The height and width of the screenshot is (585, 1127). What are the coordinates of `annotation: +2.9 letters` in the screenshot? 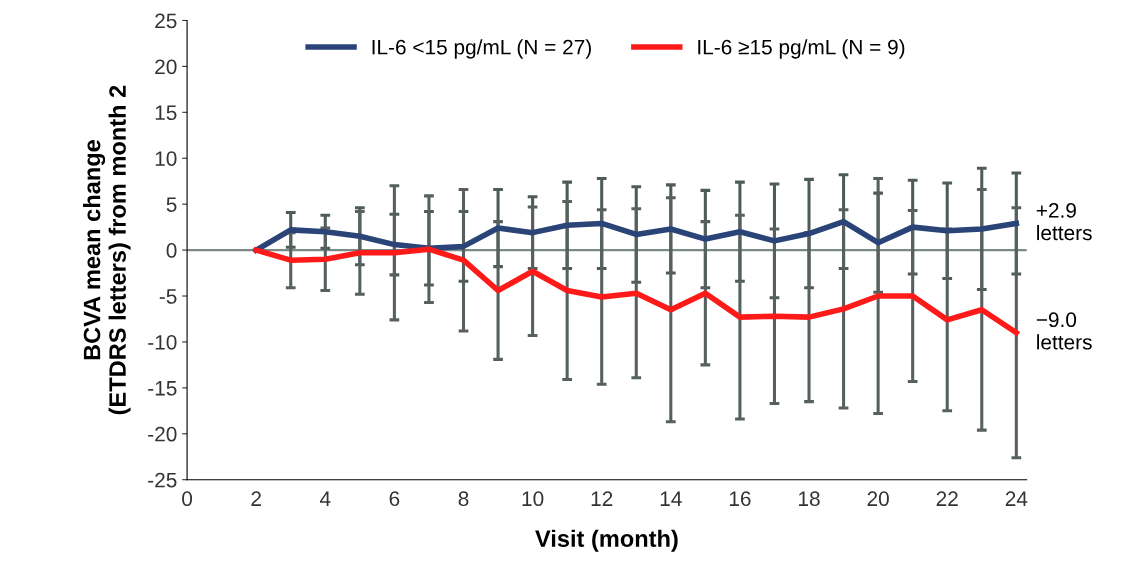 It's located at (1064, 222).